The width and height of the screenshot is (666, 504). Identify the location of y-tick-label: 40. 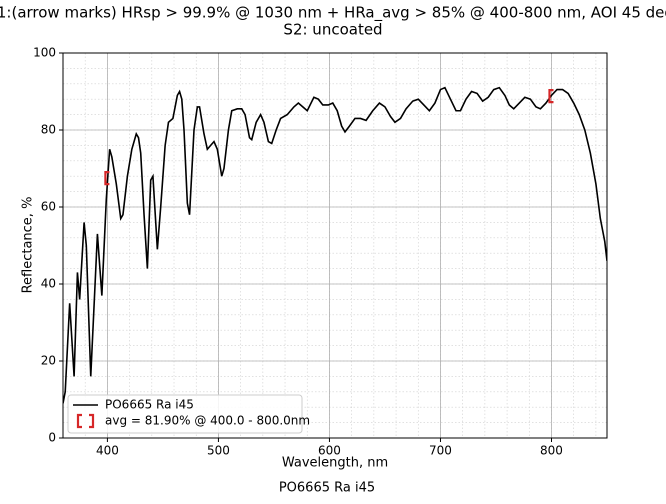
(48, 284).